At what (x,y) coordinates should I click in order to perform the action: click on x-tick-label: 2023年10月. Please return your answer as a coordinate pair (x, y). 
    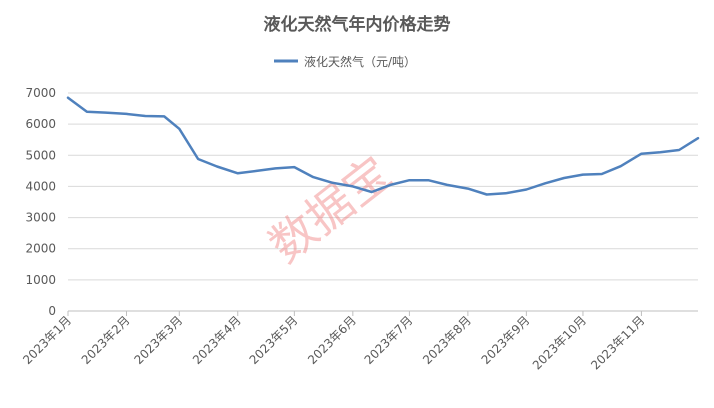
    Looking at the image, I should click on (559, 342).